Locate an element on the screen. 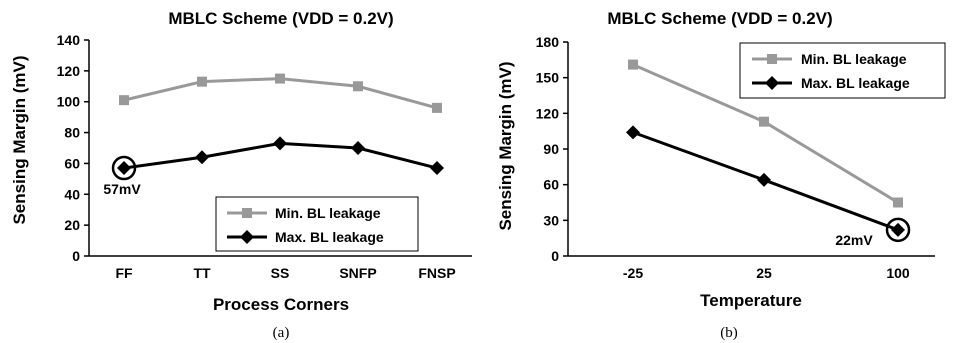  chart-b-legend: Min. BL leakage Max. BL leakage is located at coordinates (842, 70).